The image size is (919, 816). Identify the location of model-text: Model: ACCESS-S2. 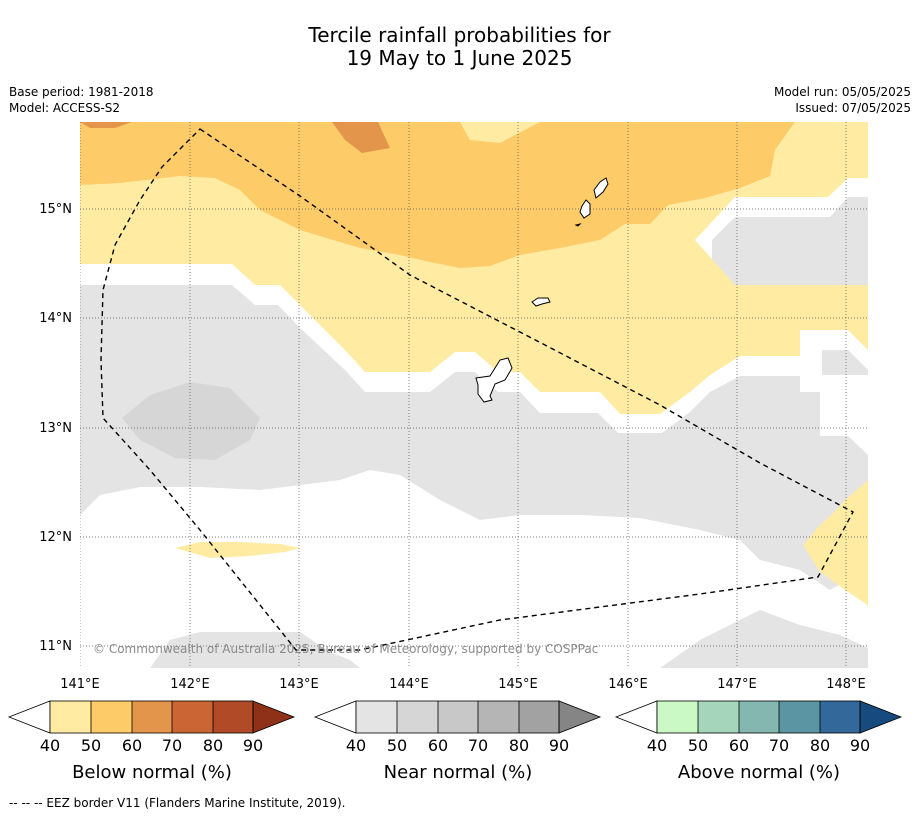
(65, 108).